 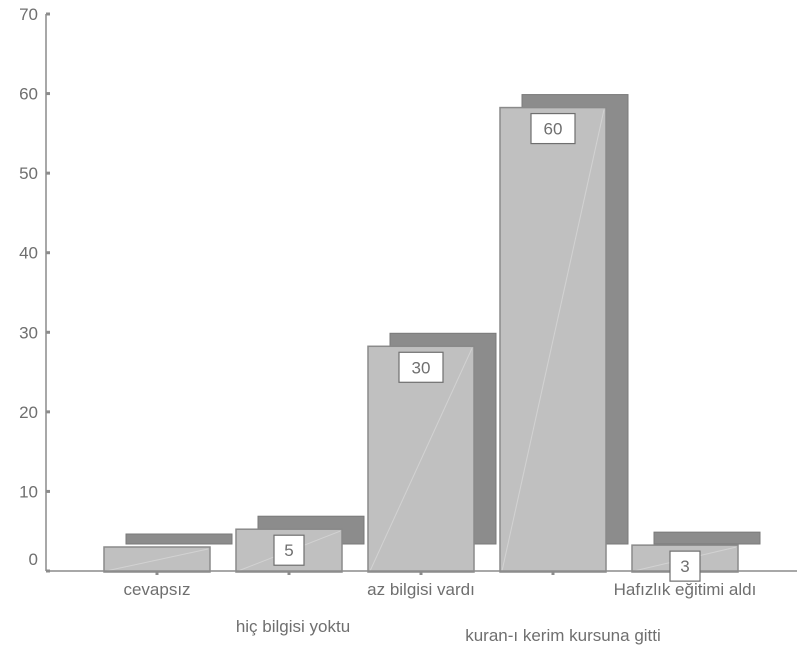 What do you see at coordinates (28, 332) in the screenshot?
I see `y-tick-label: 30` at bounding box center [28, 332].